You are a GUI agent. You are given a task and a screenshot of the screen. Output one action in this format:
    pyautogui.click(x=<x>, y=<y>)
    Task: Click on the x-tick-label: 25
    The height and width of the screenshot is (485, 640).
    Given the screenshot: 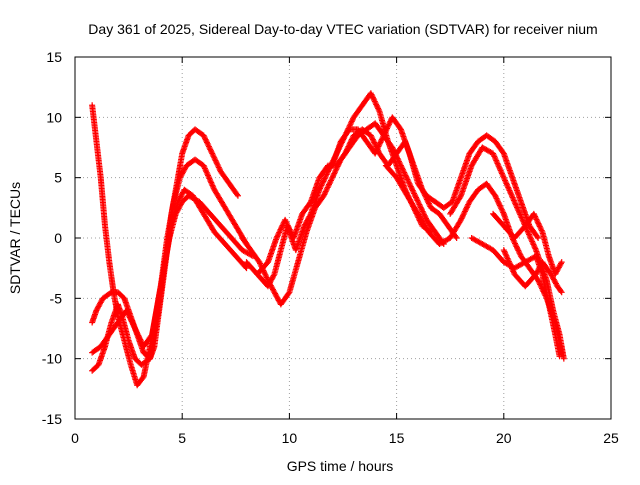 What is the action you would take?
    pyautogui.click(x=611, y=438)
    